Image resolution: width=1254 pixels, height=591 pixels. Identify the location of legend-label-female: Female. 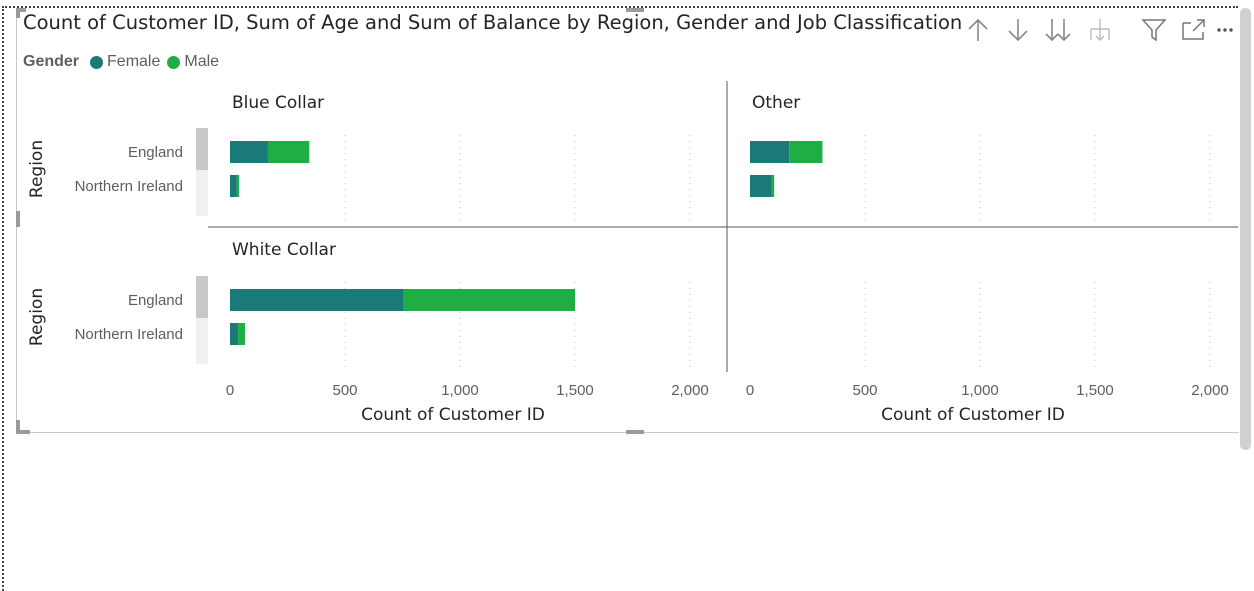
(134, 61).